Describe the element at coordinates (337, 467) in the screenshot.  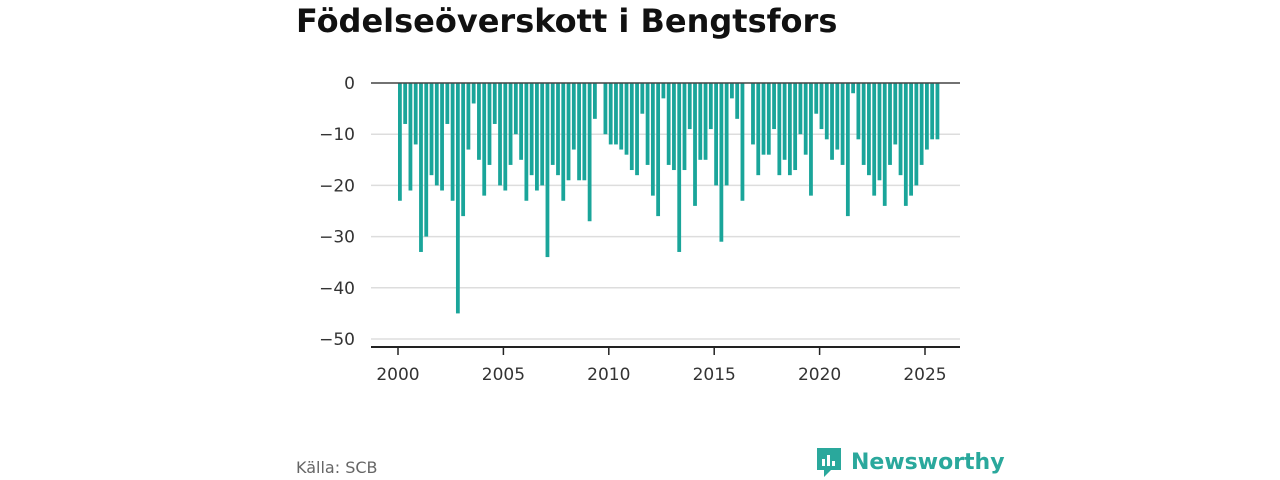
I see `source-note: Källa: SCB` at that location.